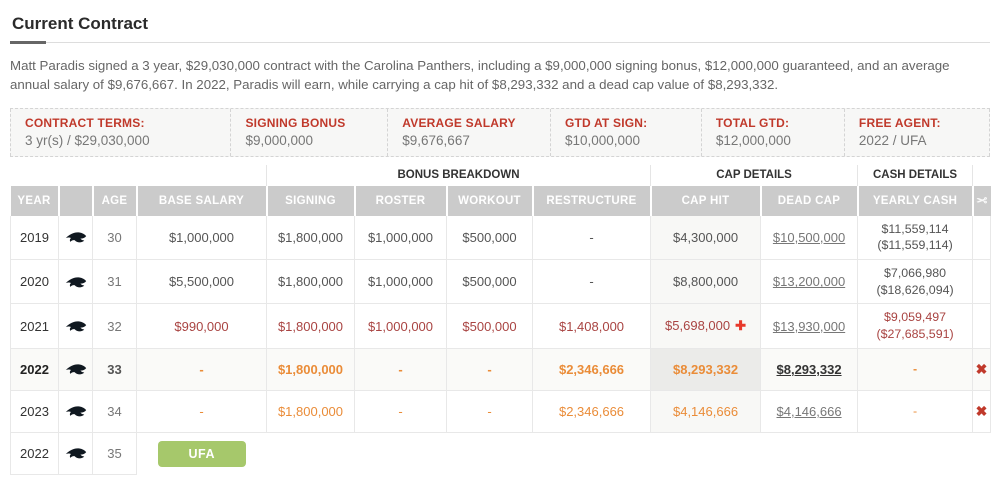 The height and width of the screenshot is (477, 1000). I want to click on year-cell: 2021, so click(34, 326).